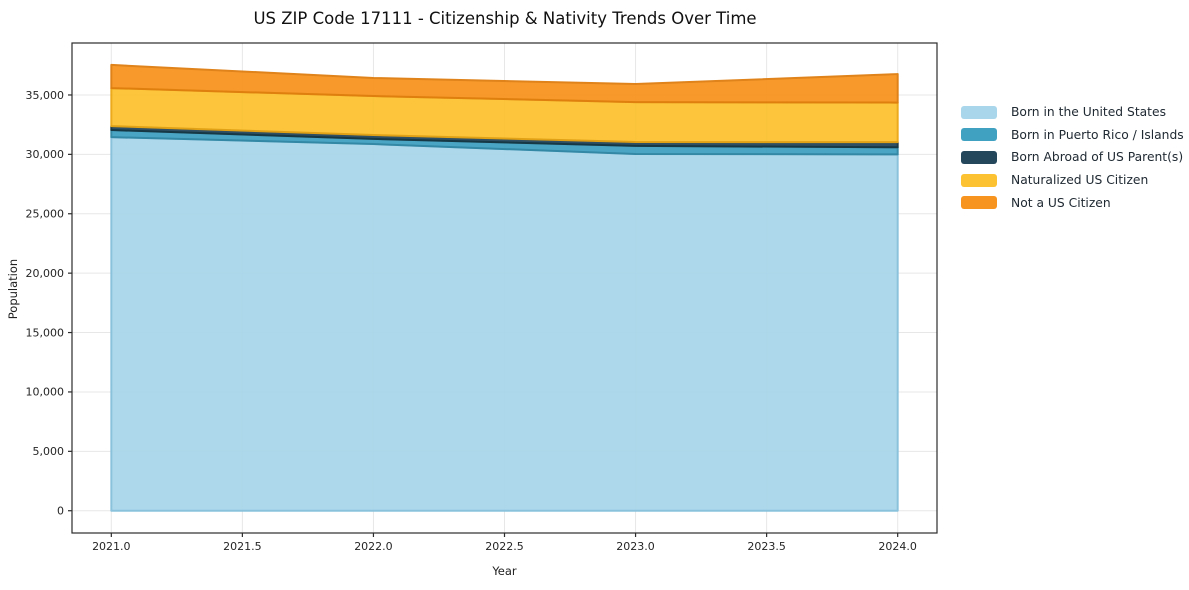 Image resolution: width=1189 pixels, height=590 pixels. What do you see at coordinates (504, 83) in the screenshot?
I see `area-series-not-a-us-citizen` at bounding box center [504, 83].